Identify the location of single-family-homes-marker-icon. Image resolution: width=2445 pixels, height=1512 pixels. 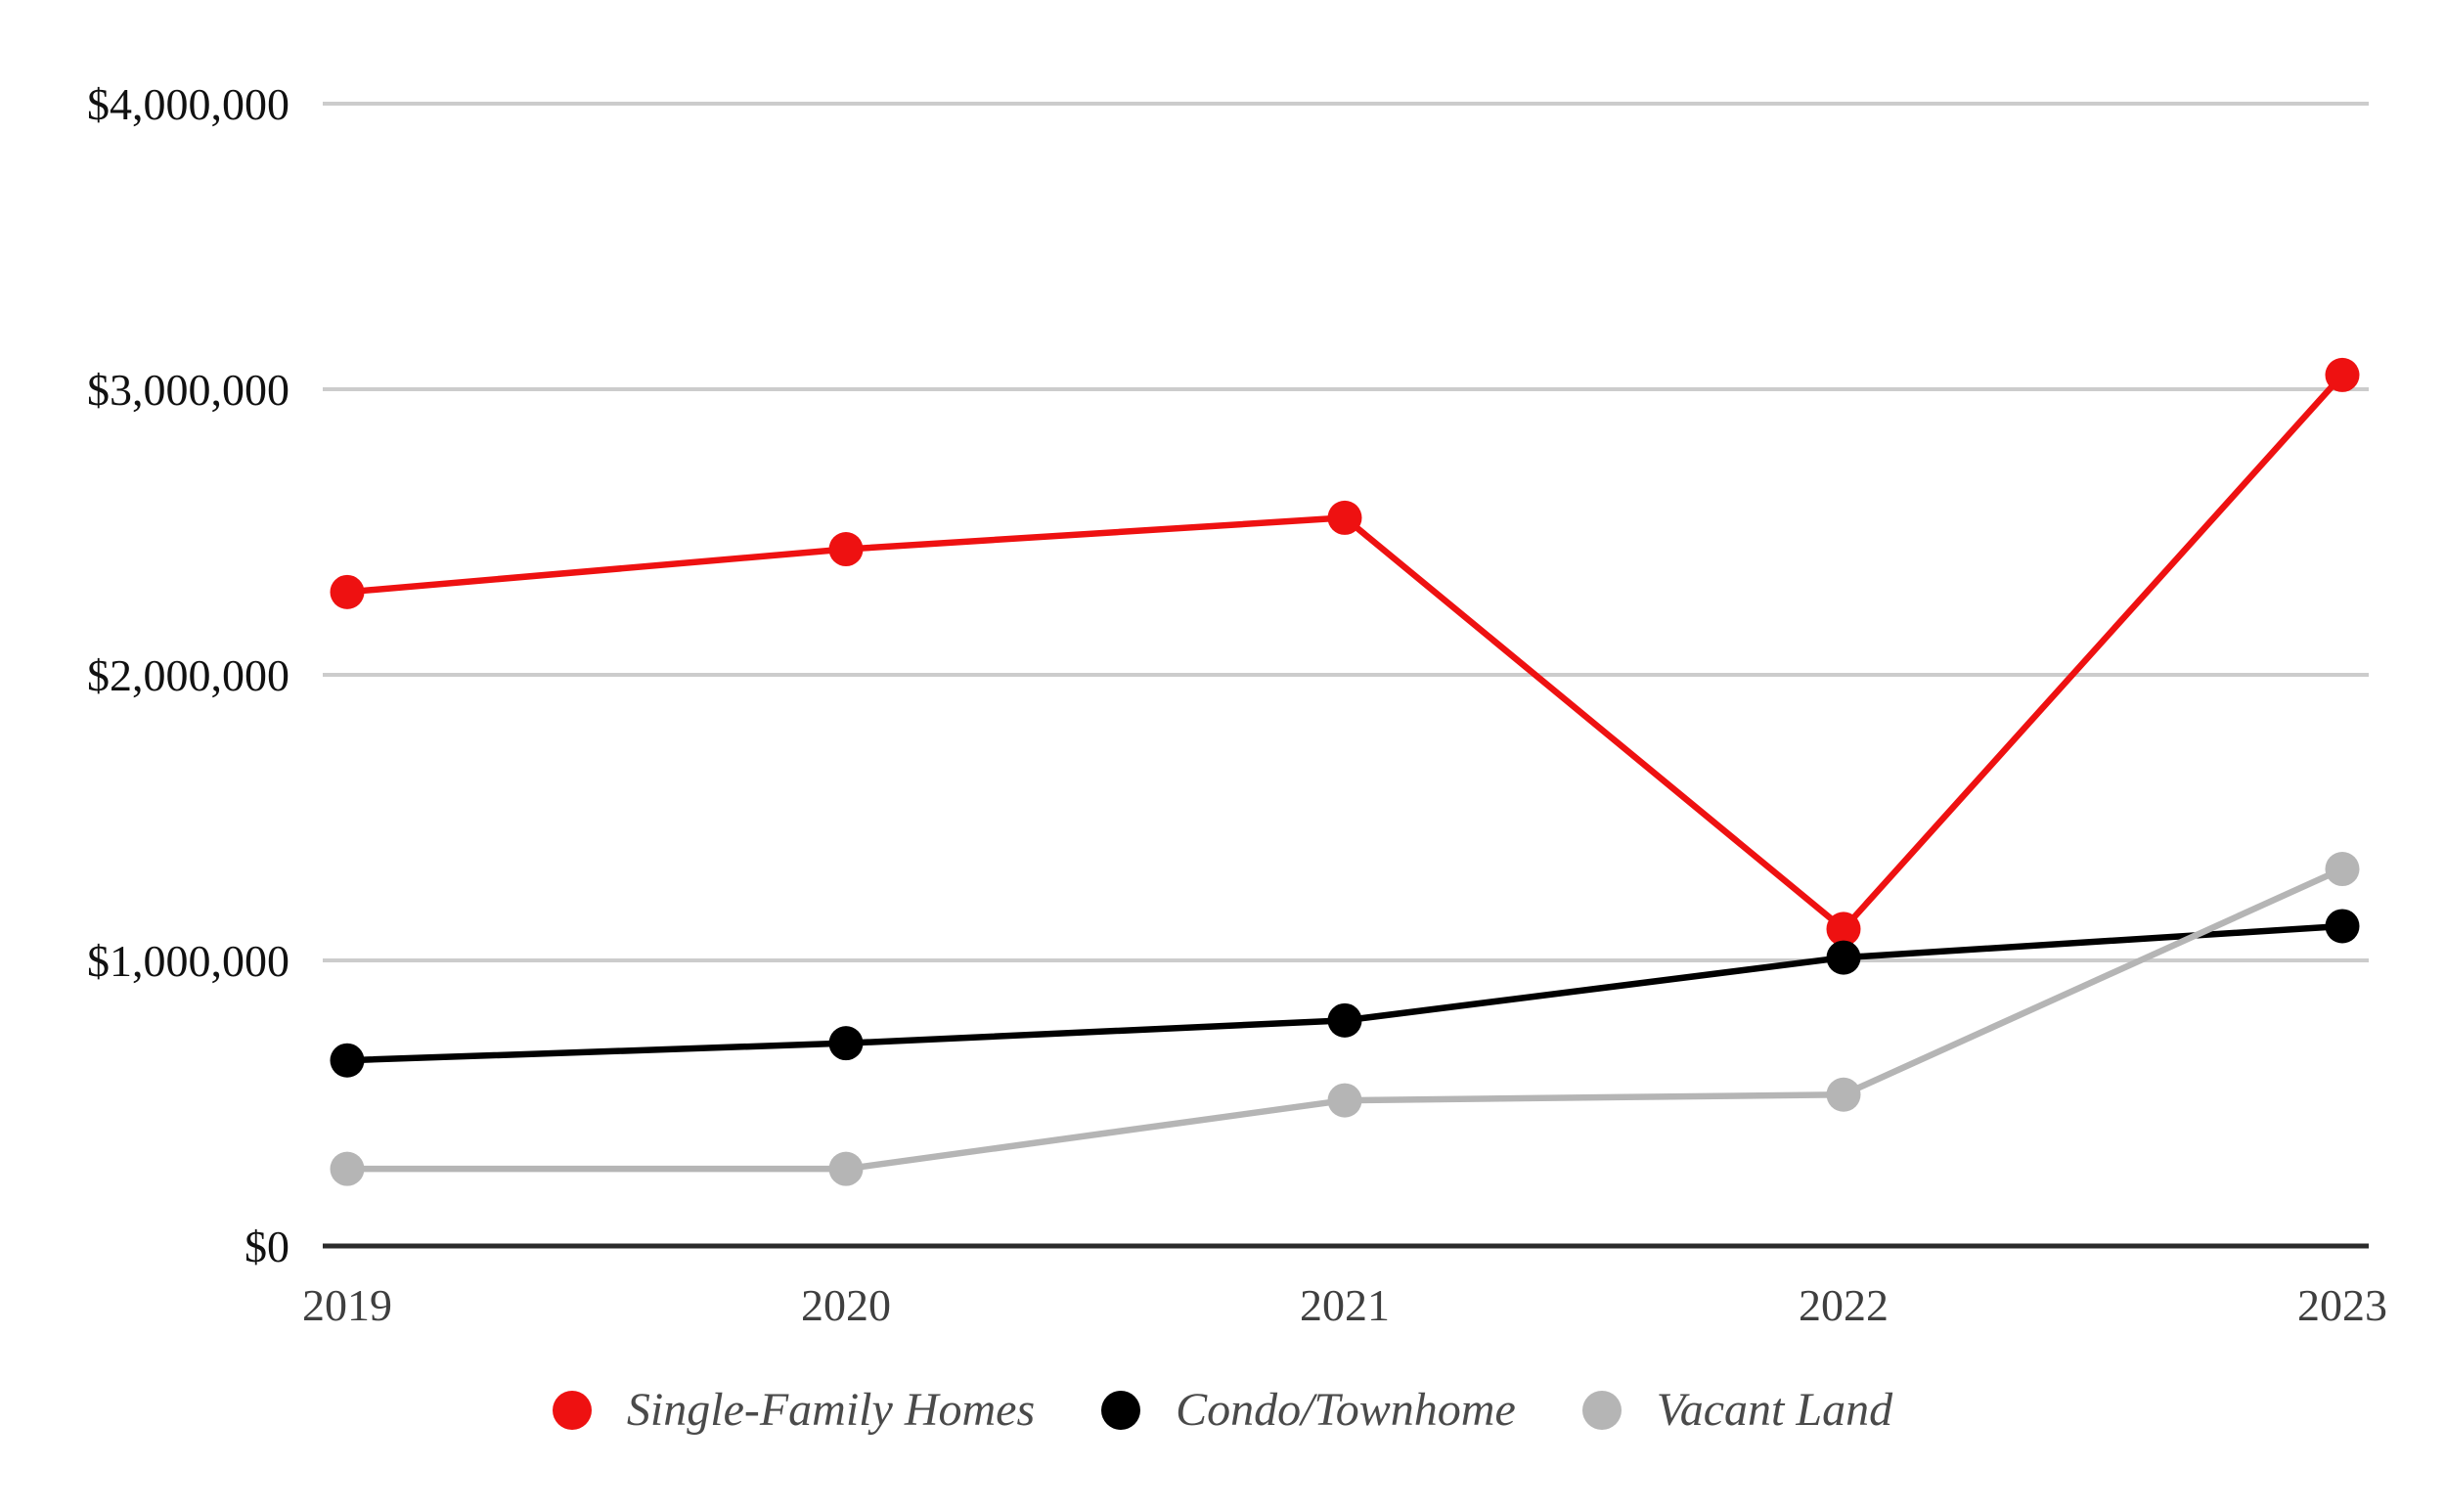
(572, 1410).